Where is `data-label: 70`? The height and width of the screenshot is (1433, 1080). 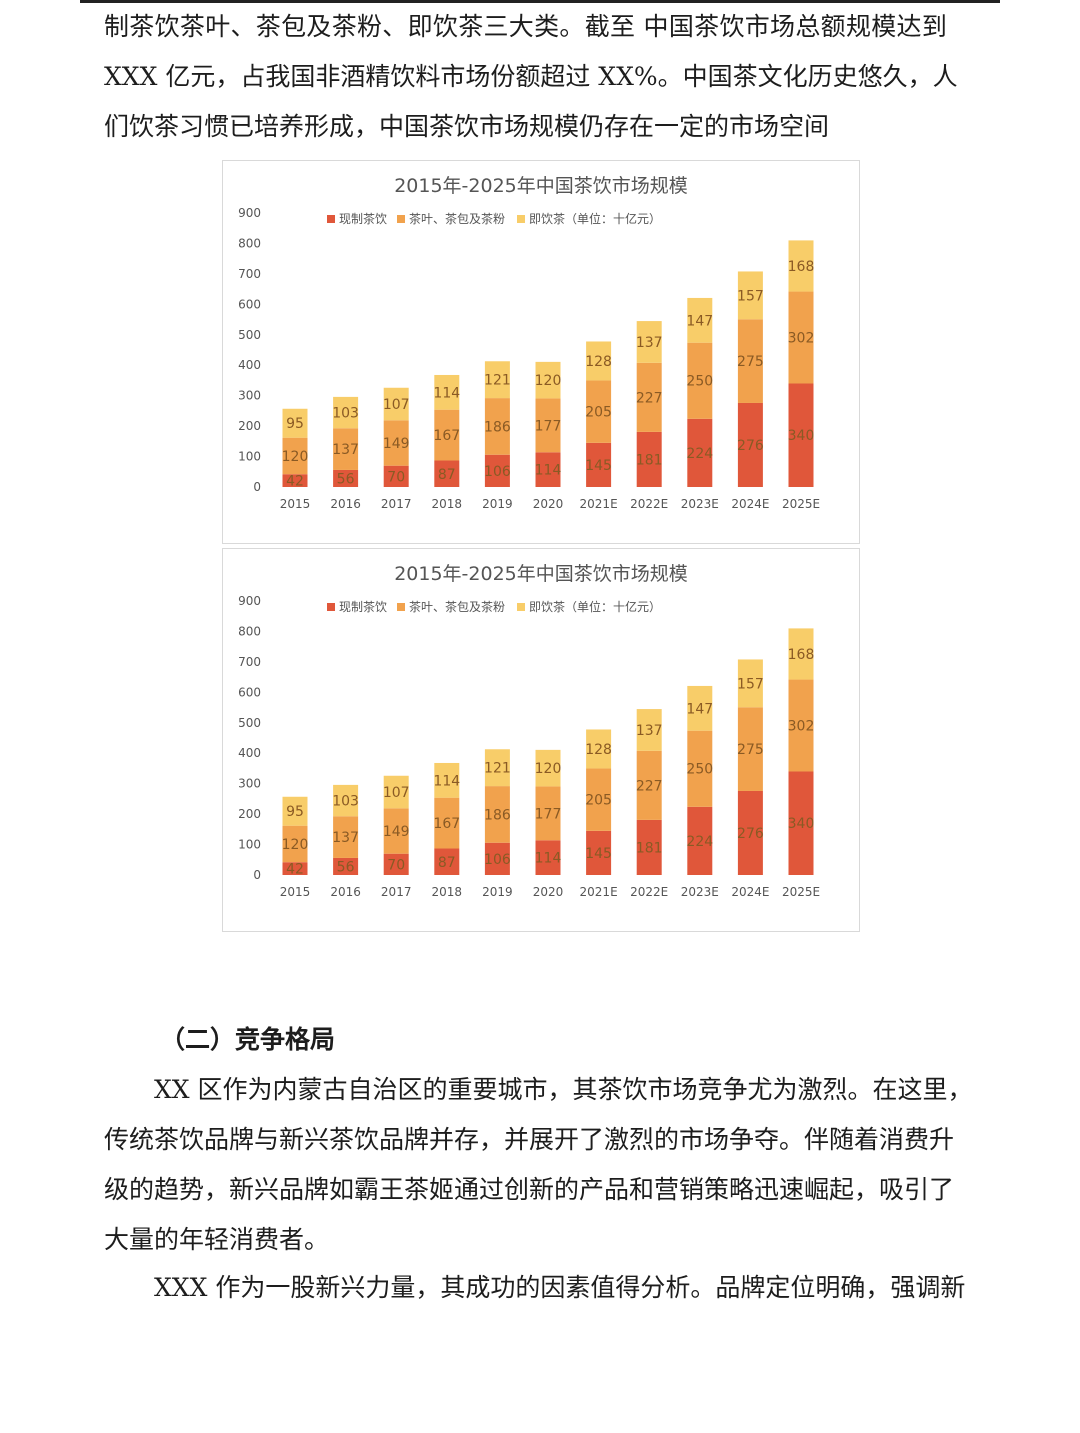
data-label: 70 is located at coordinates (396, 865).